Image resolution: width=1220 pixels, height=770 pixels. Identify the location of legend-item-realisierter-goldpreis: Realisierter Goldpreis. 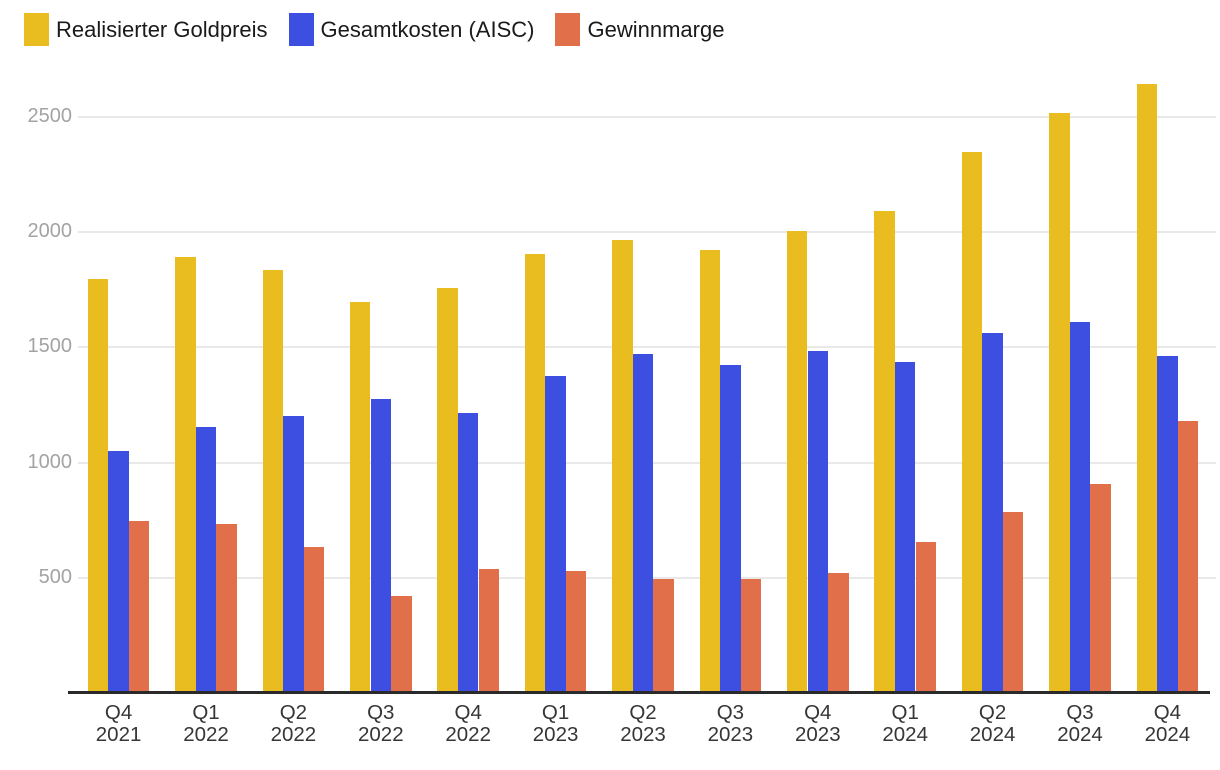
(146, 29).